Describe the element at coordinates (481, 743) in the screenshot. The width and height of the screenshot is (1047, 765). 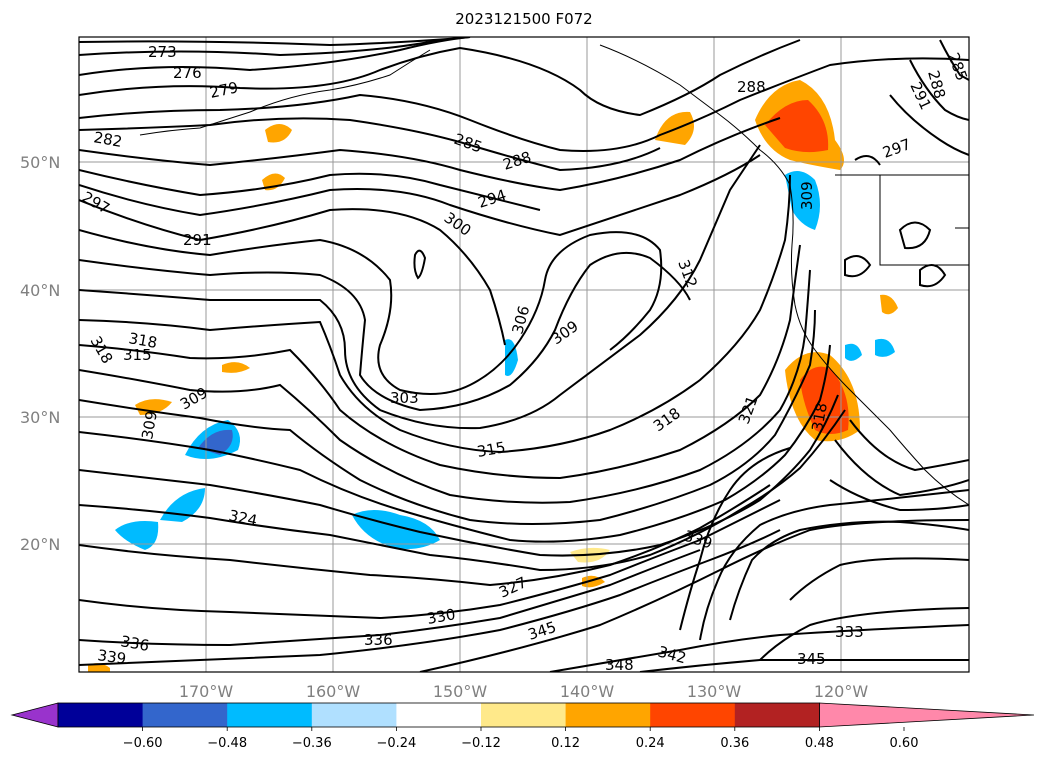
I see `colorbar-tick-label: −0.12` at that location.